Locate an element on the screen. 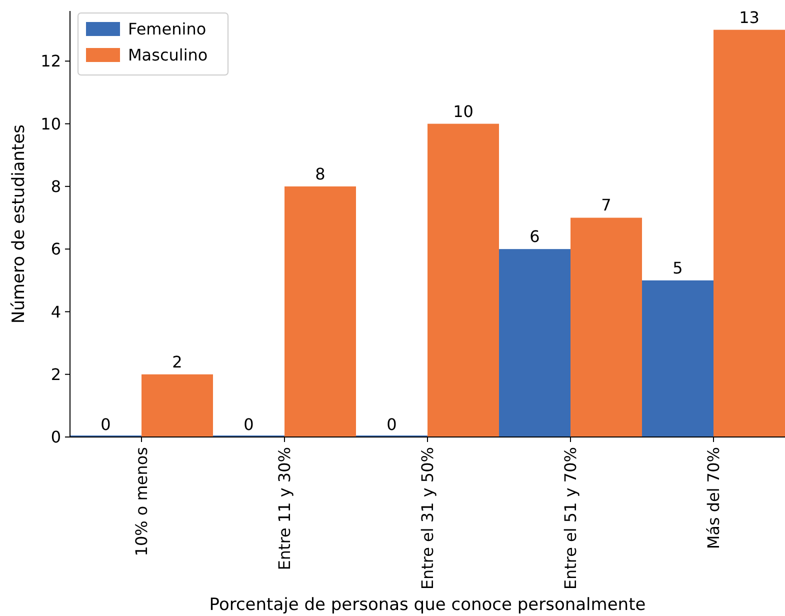 The width and height of the screenshot is (785, 616). data-label: 2 is located at coordinates (177, 362).